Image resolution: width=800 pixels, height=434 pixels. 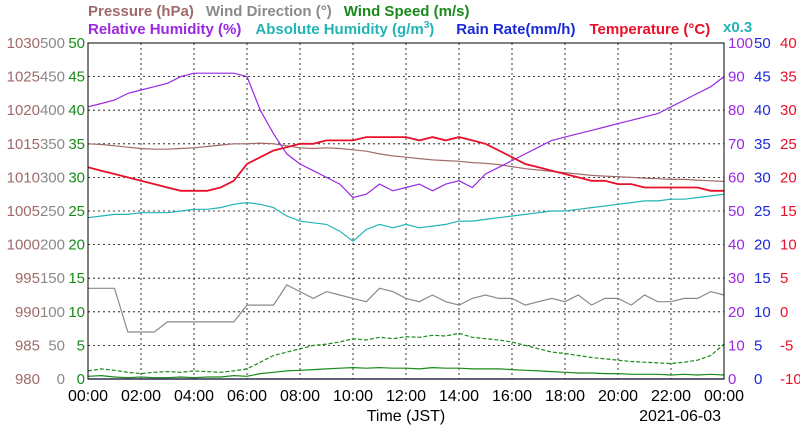 What do you see at coordinates (737, 27) in the screenshot?
I see `multiplier-label: x0.3` at bounding box center [737, 27].